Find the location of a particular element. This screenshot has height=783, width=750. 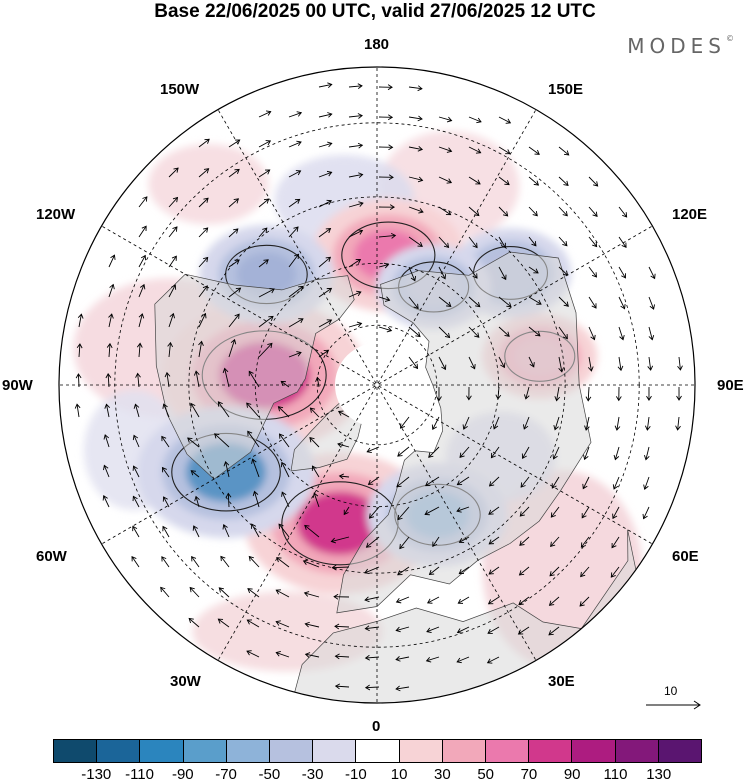

landmass is located at coordinates (463, 616).